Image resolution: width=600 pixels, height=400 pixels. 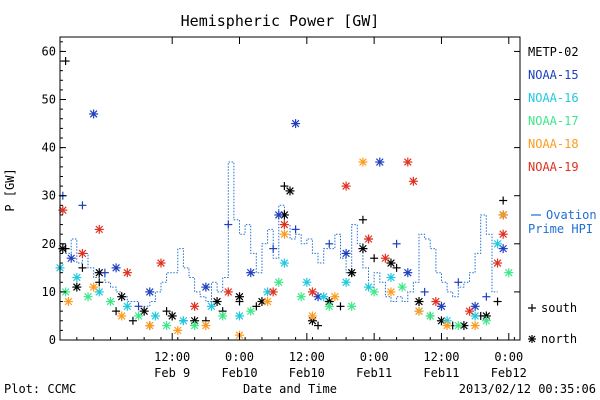 What do you see at coordinates (49, 196) in the screenshot?
I see `y-tick-label: 30` at bounding box center [49, 196].